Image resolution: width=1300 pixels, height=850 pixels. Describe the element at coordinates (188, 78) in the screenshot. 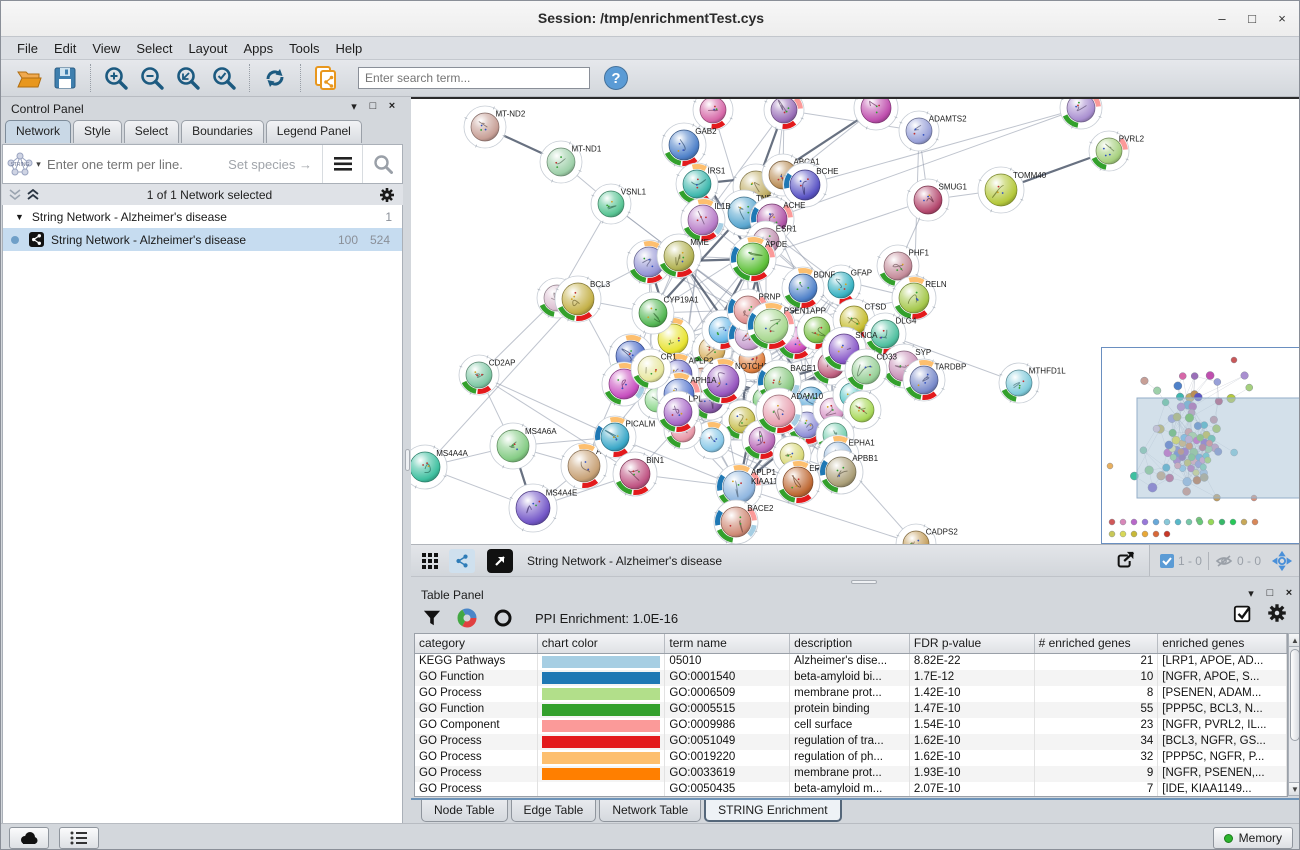

I see `zoom-fit-button` at that location.